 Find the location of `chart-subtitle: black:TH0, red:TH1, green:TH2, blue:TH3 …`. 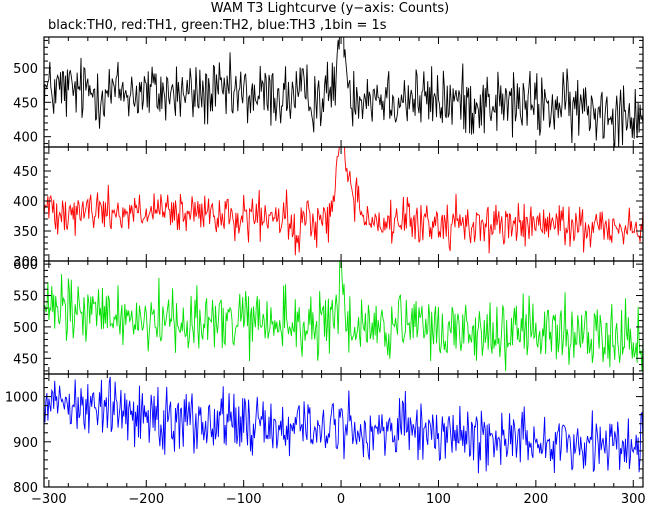

chart-subtitle: black:TH0, red:TH1, green:TH2, blue:TH3 … is located at coordinates (217, 25).